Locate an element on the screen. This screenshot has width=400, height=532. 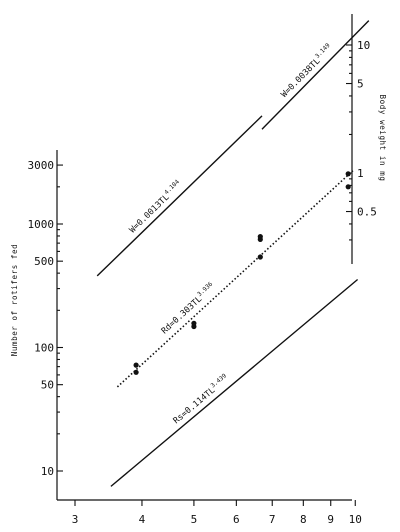
series-label-text: Rs=0.114TL is located at coordinates (195, 406).